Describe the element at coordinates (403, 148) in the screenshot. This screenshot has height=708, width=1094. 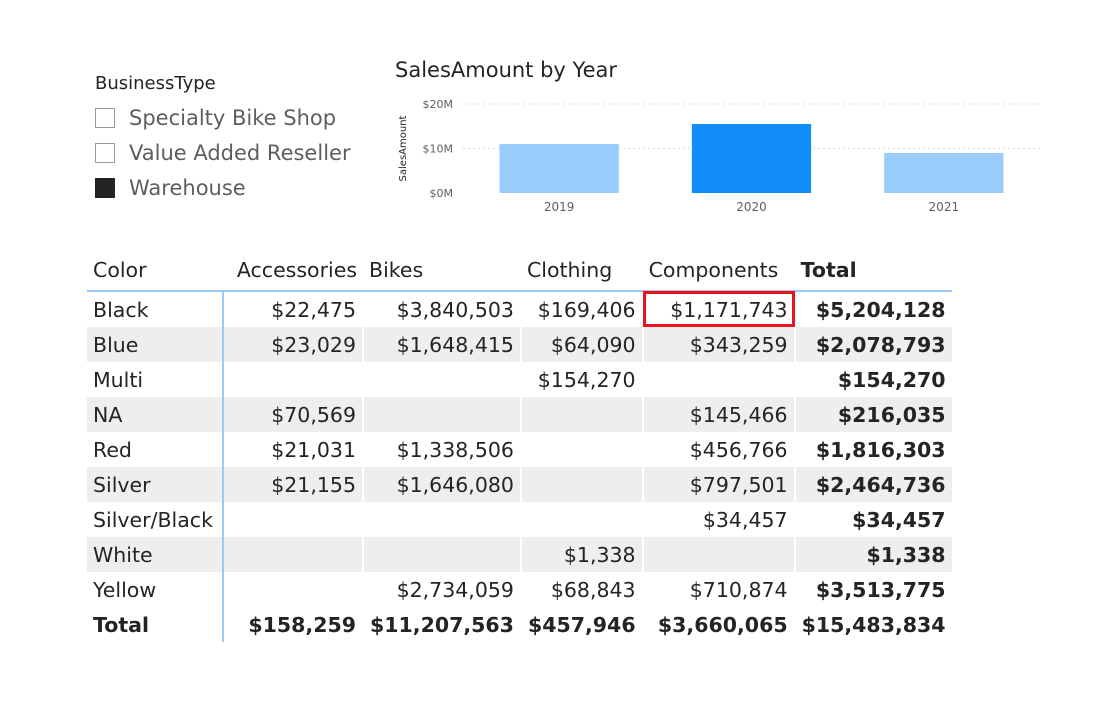
I see `y-axis-label: SalesAmount` at that location.